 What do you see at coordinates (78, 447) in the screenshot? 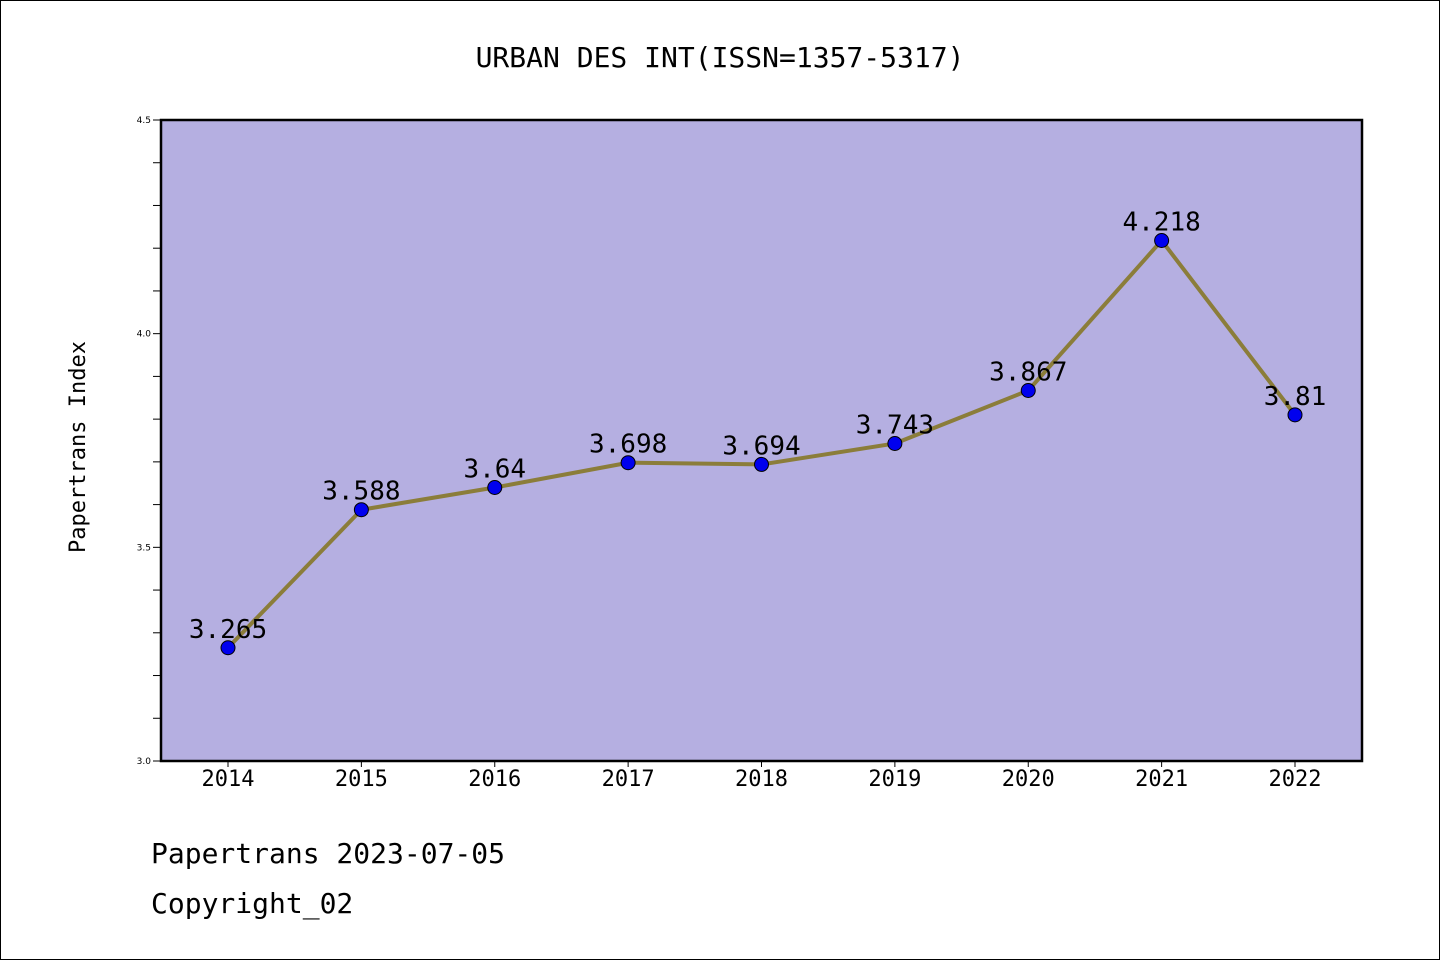
I see `y-axis-label: Papertrans Index` at bounding box center [78, 447].